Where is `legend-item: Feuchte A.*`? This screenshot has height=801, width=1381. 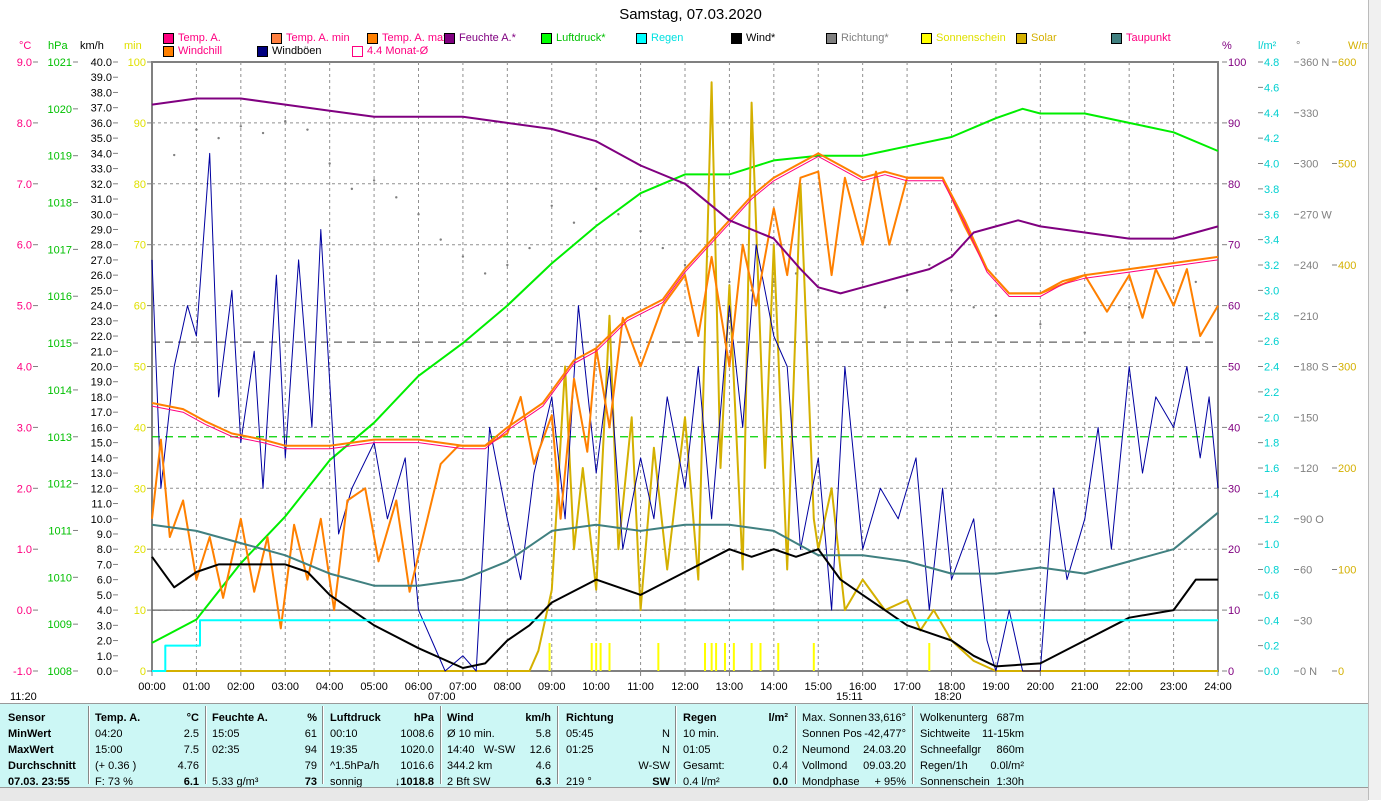
legend-item: Feuchte A.* is located at coordinates (480, 38).